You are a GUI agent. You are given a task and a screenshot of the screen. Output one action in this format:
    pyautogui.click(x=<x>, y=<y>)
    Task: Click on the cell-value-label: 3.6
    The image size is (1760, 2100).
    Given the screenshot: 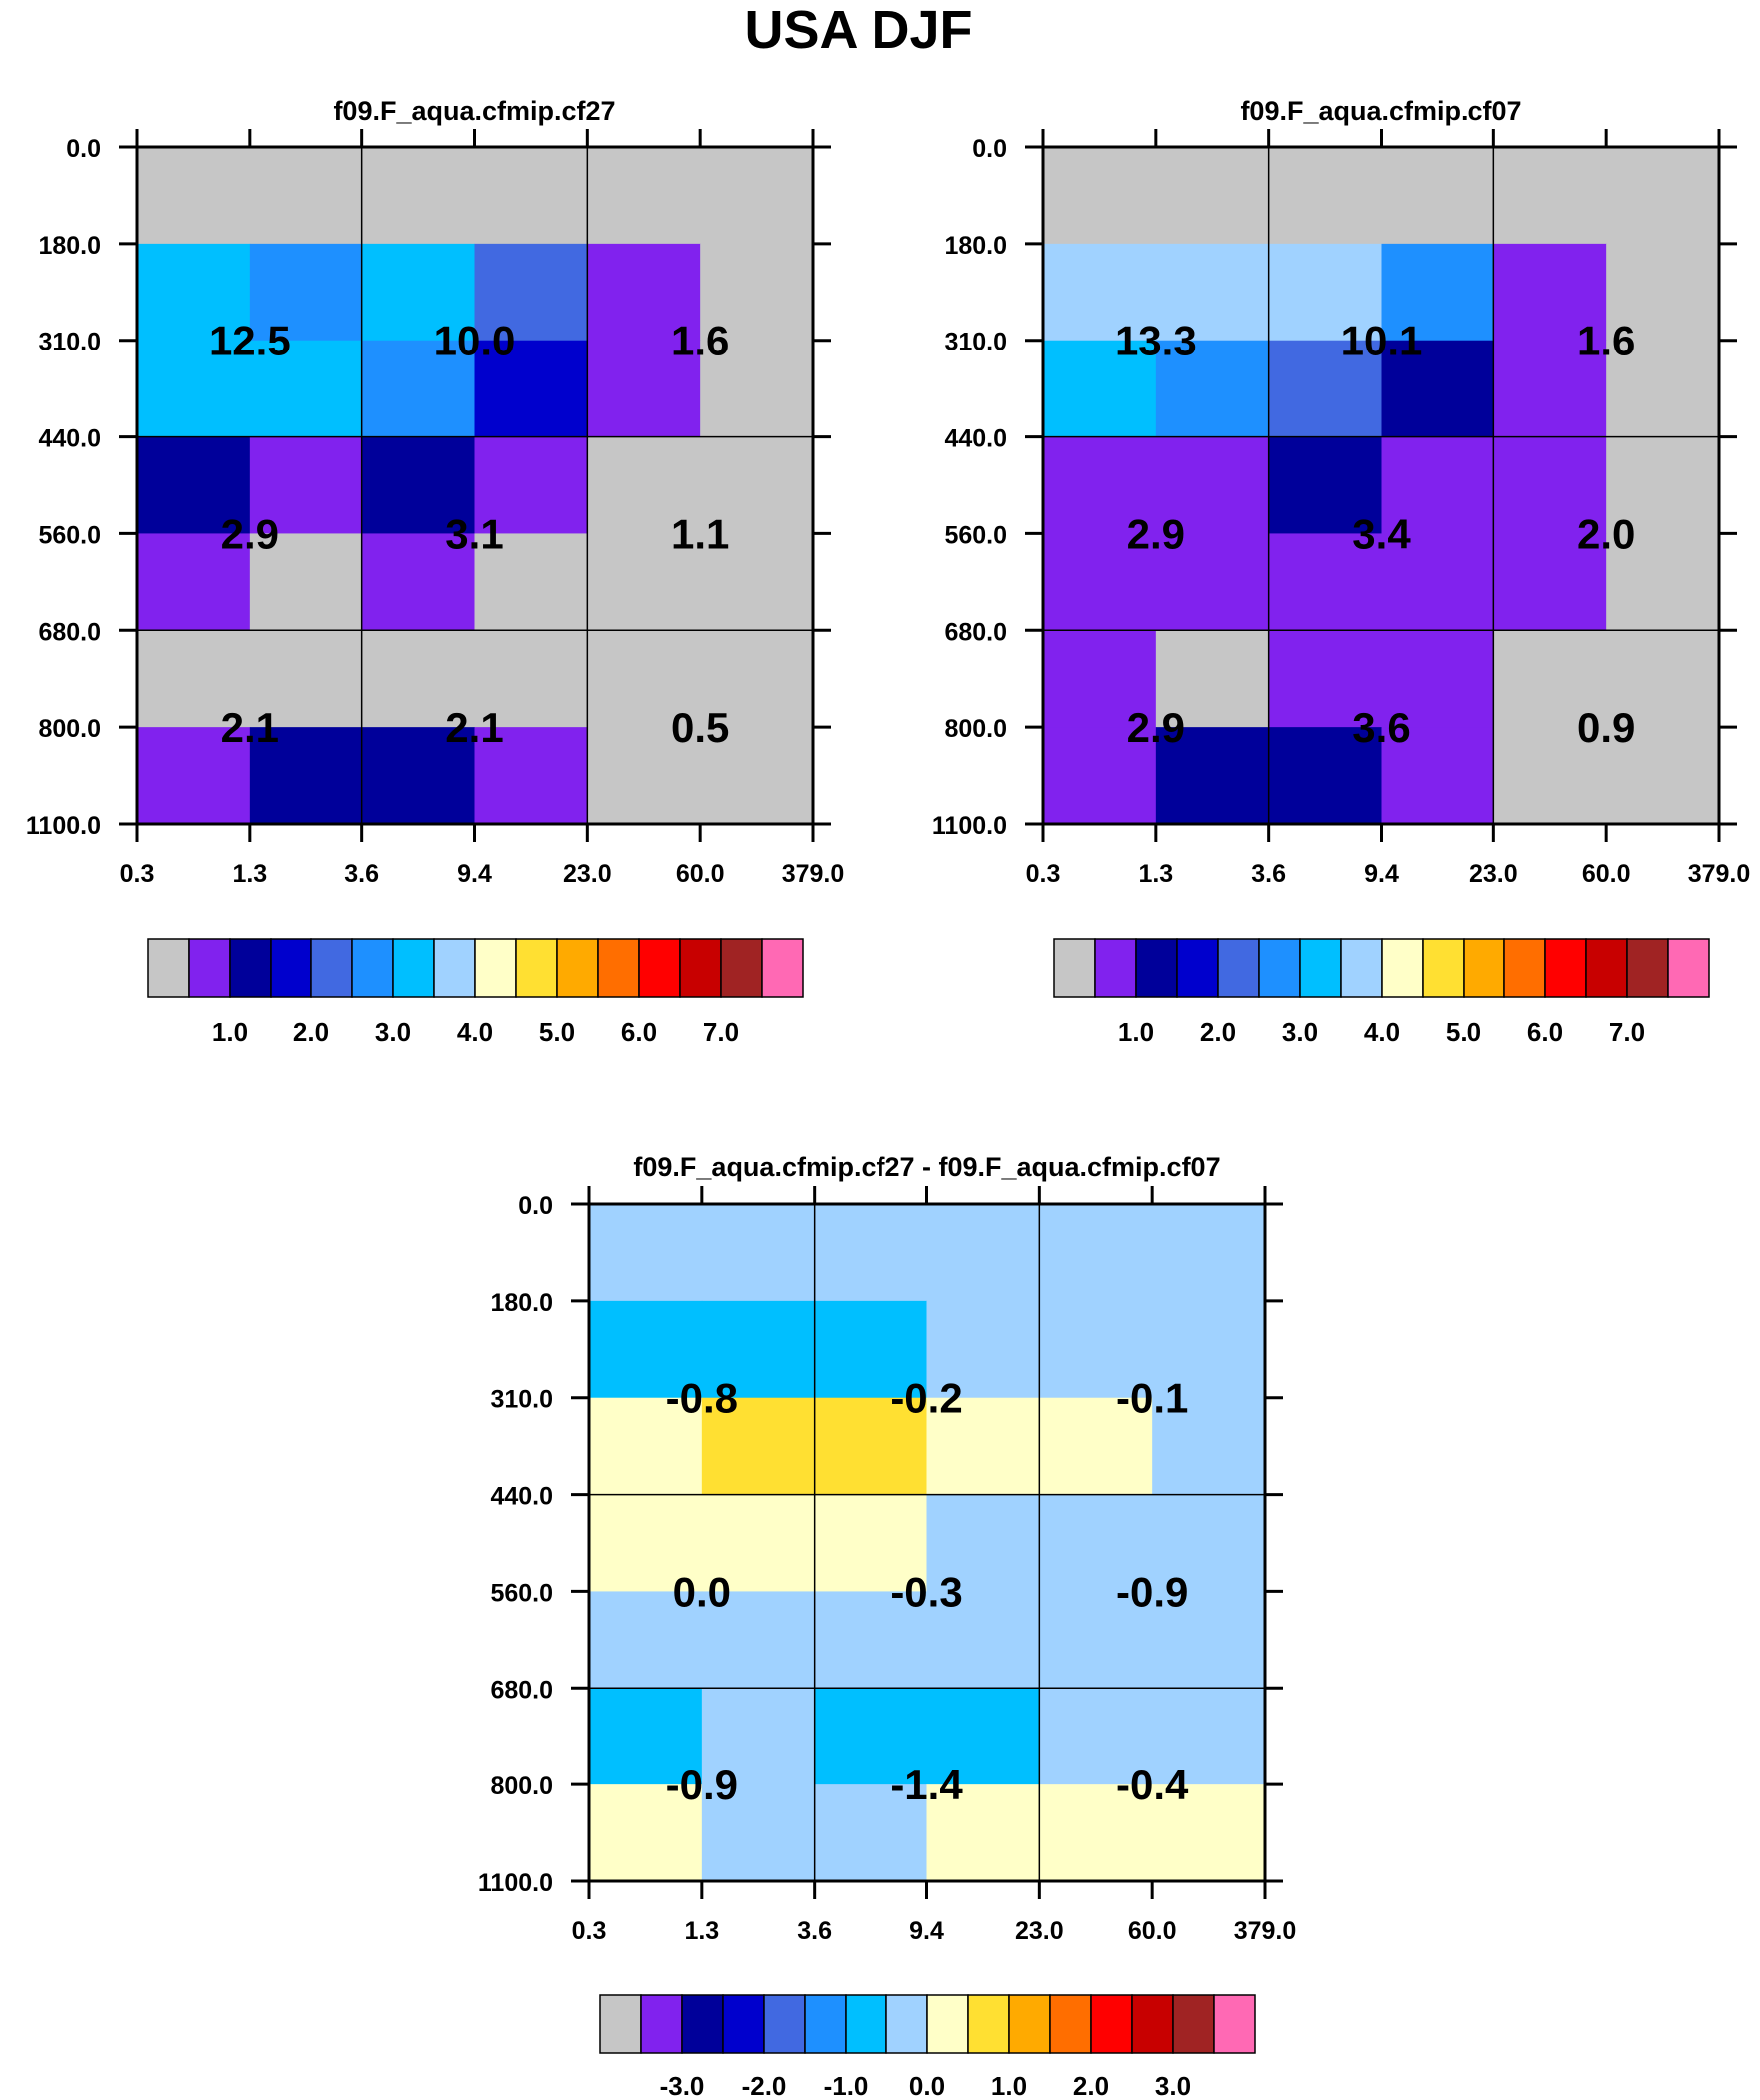 What is the action you would take?
    pyautogui.click(x=1381, y=727)
    